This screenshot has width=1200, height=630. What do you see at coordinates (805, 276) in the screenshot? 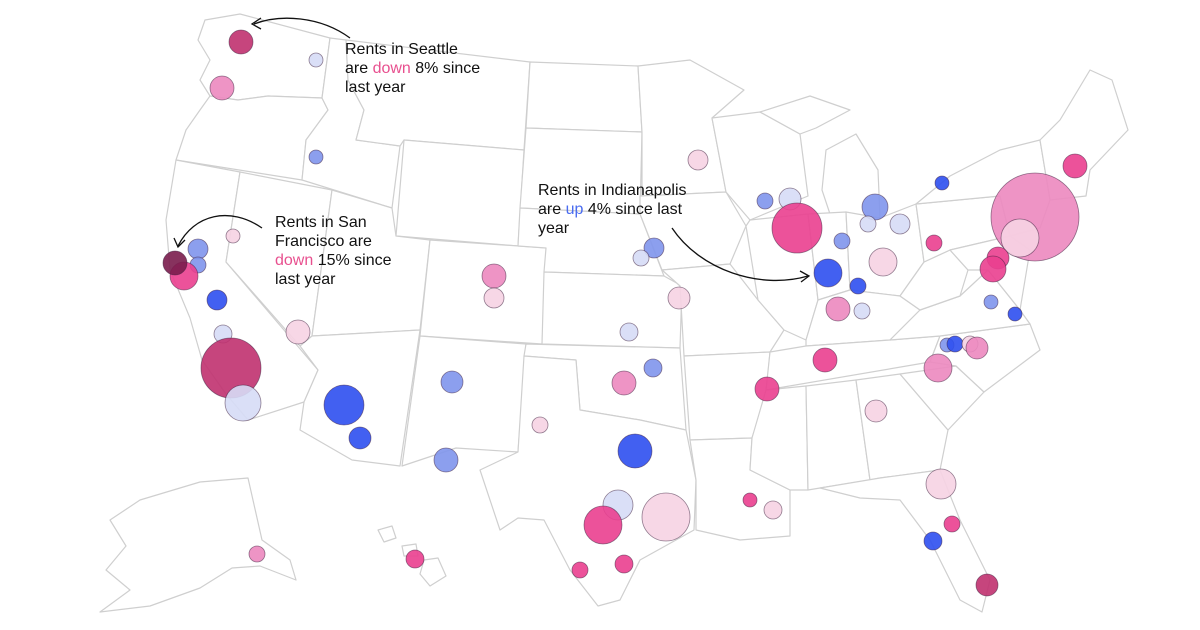
I see `indy-arrowhead` at bounding box center [805, 276].